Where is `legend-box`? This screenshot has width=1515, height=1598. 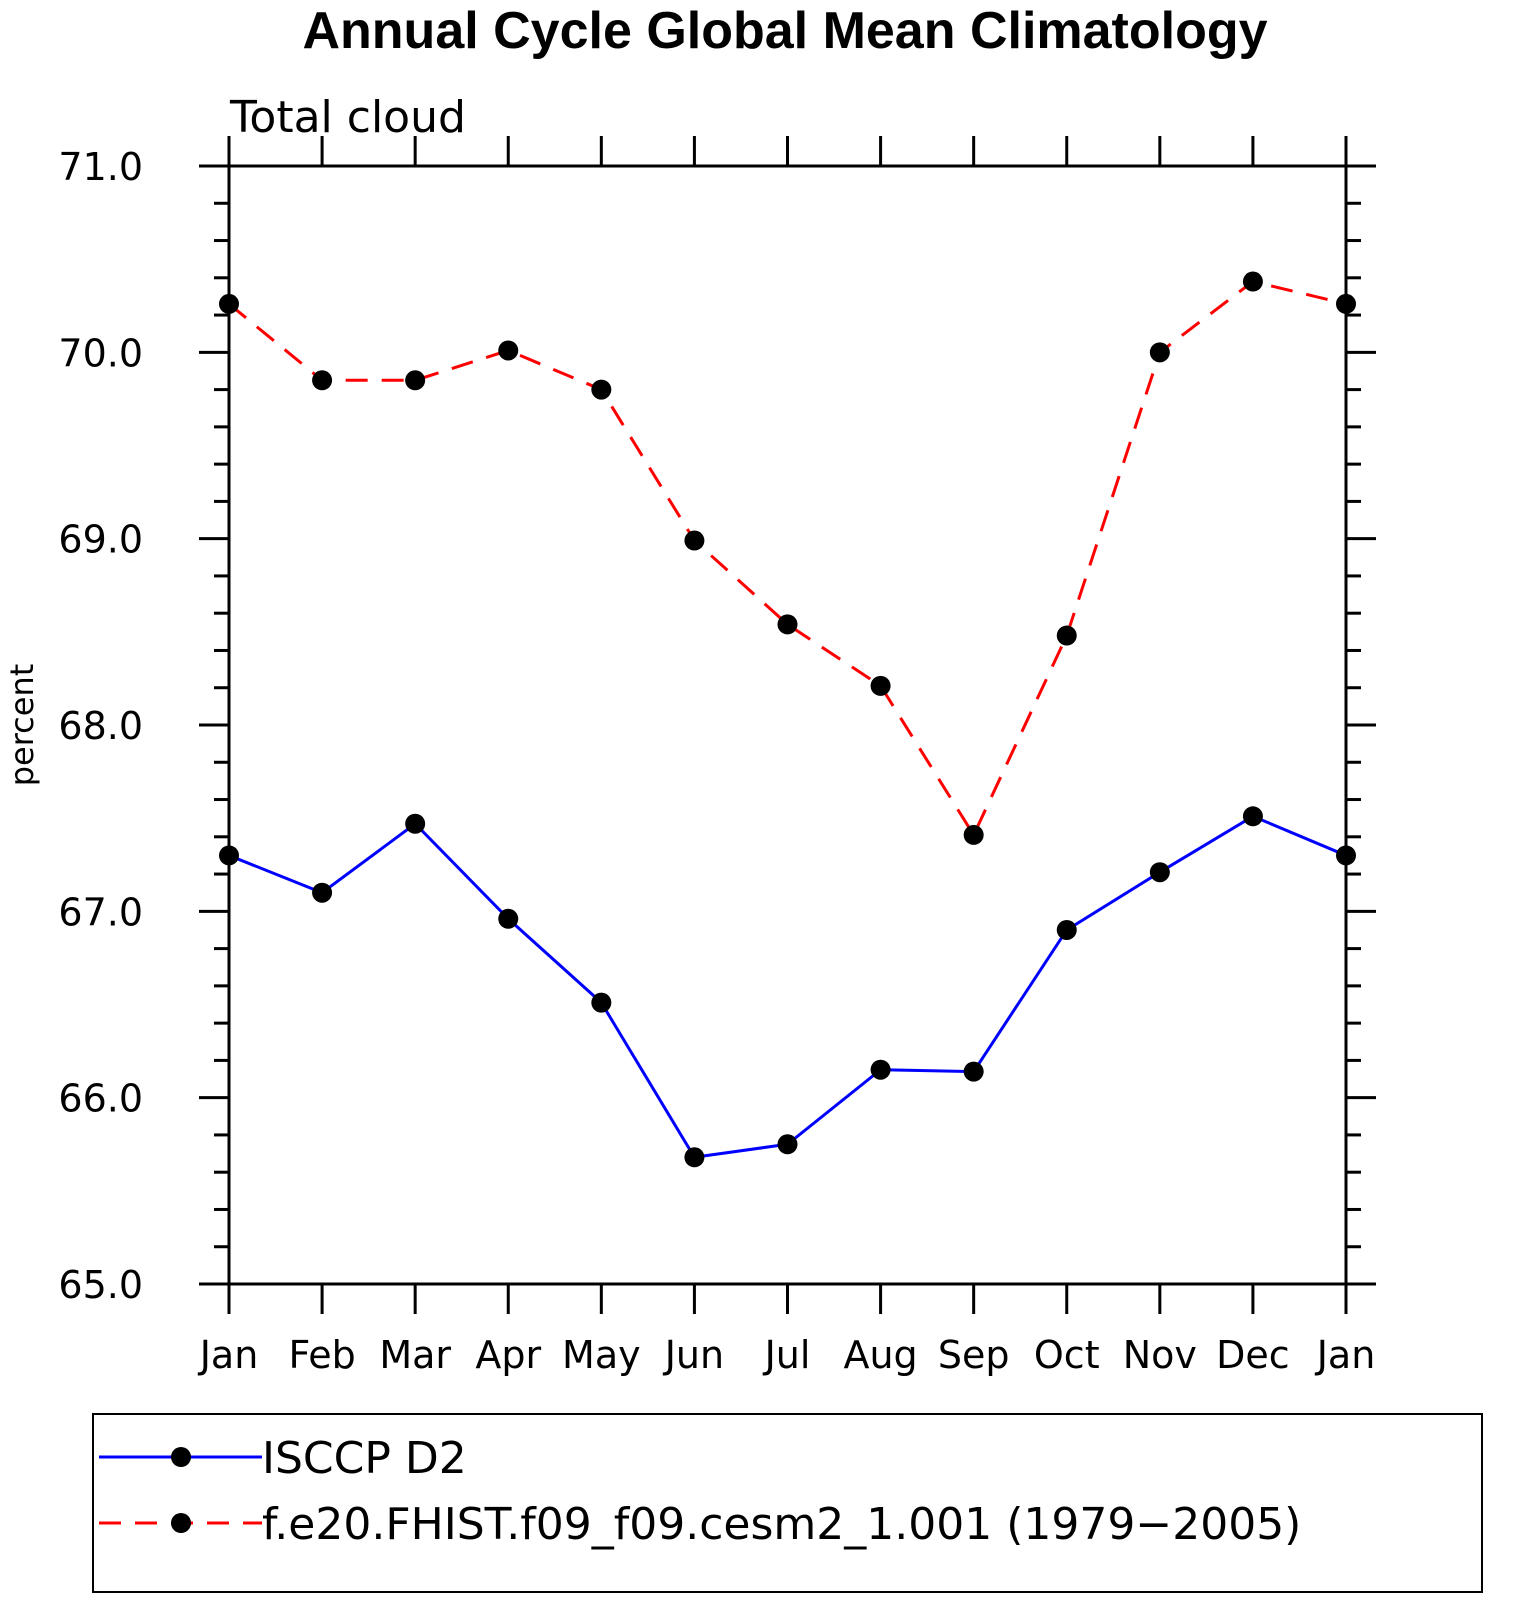 legend-box is located at coordinates (787, 1503).